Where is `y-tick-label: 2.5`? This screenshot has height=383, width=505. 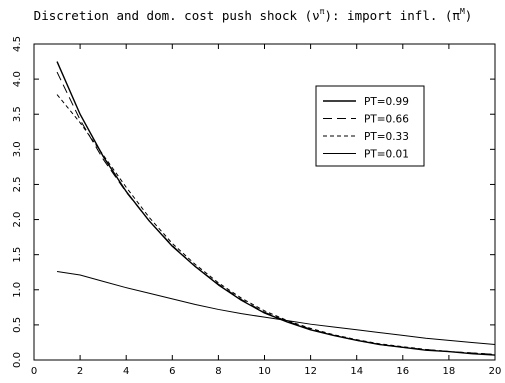 y-tick-label: 2.5 is located at coordinates (17, 184).